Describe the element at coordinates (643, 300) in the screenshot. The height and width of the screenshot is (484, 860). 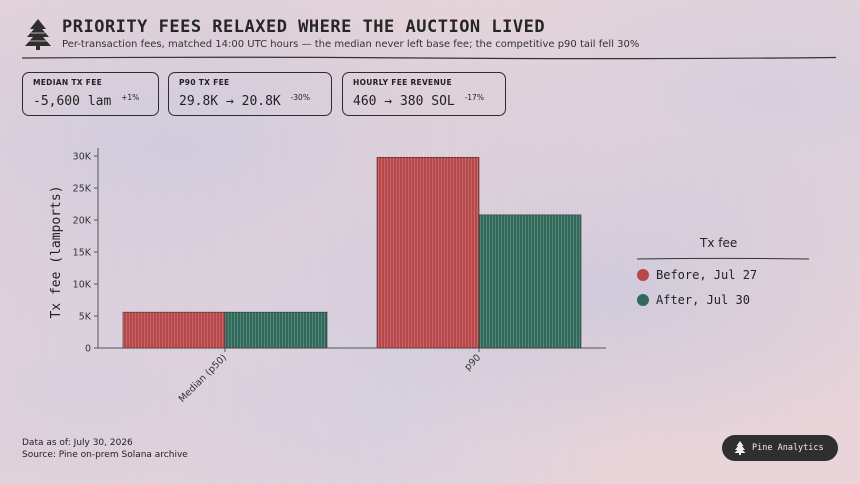
I see `legend-swatch-after` at that location.